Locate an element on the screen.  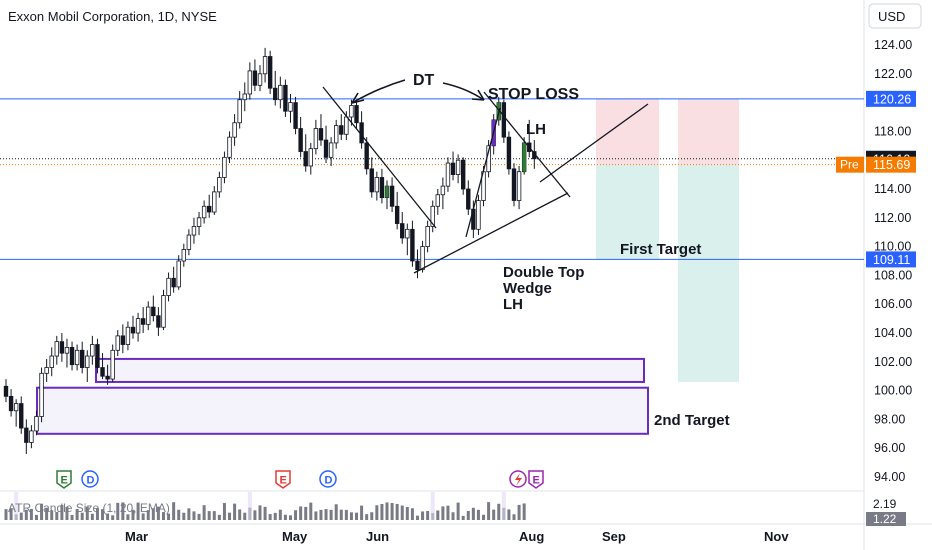
annotation-stop-loss: STOP LOSS is located at coordinates (533, 94).